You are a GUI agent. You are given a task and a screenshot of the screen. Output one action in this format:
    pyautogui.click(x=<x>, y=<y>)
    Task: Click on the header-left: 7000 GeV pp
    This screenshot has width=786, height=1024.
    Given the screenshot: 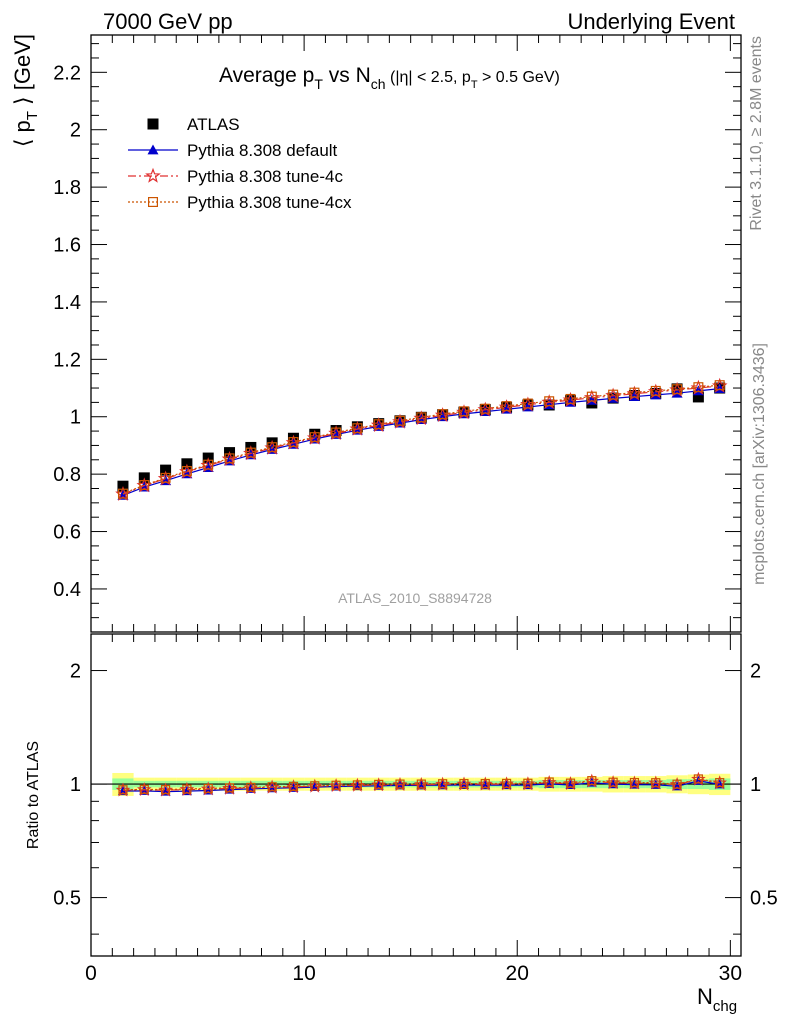 What is the action you would take?
    pyautogui.click(x=168, y=21)
    